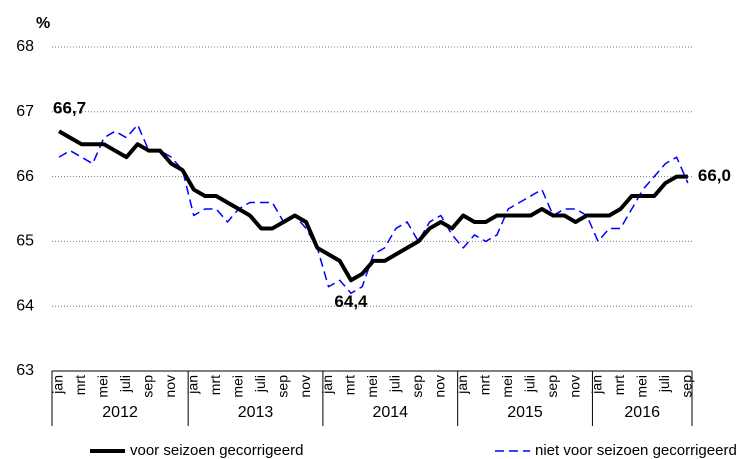 This screenshot has height=459, width=741. I want to click on year-label: 2014, so click(390, 412).